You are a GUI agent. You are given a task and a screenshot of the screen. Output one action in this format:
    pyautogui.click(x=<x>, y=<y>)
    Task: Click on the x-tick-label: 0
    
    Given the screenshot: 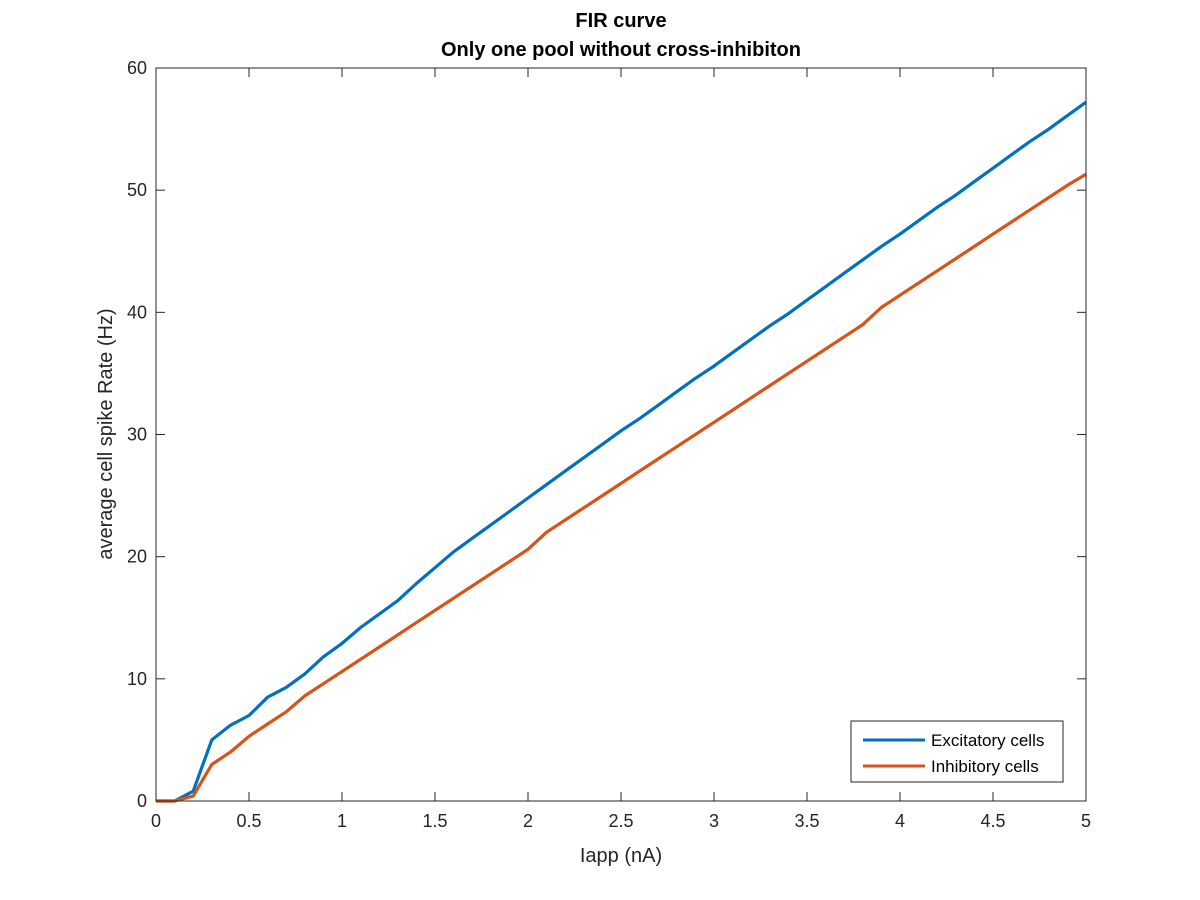 What is the action you would take?
    pyautogui.click(x=156, y=821)
    